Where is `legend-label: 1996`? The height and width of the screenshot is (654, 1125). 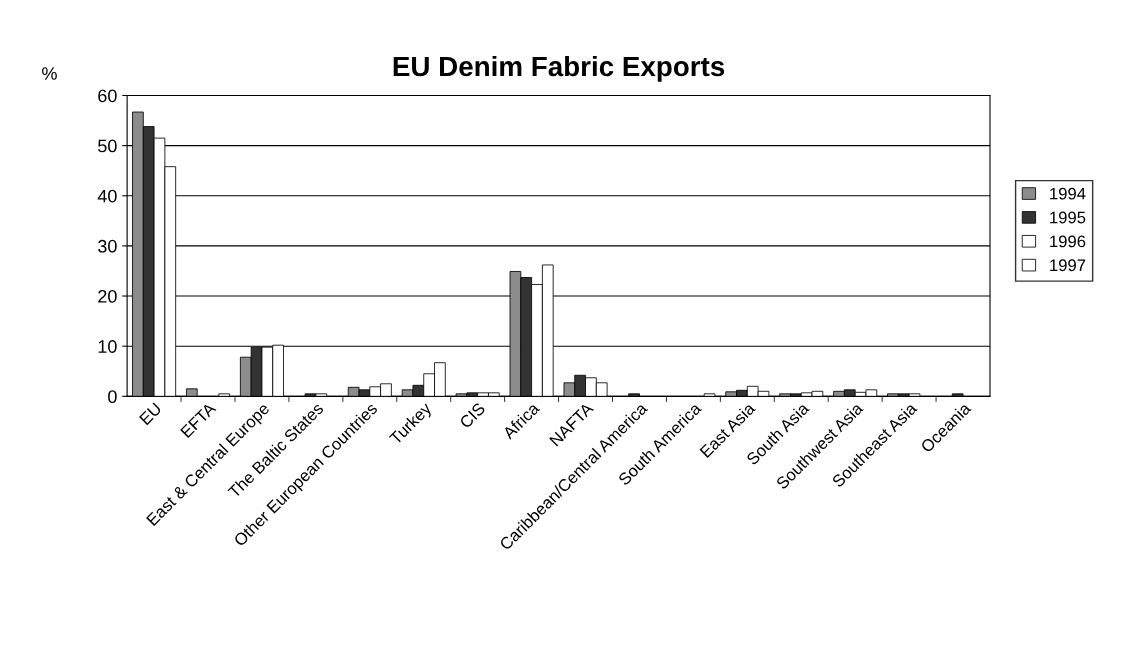 legend-label: 1996 is located at coordinates (1068, 241).